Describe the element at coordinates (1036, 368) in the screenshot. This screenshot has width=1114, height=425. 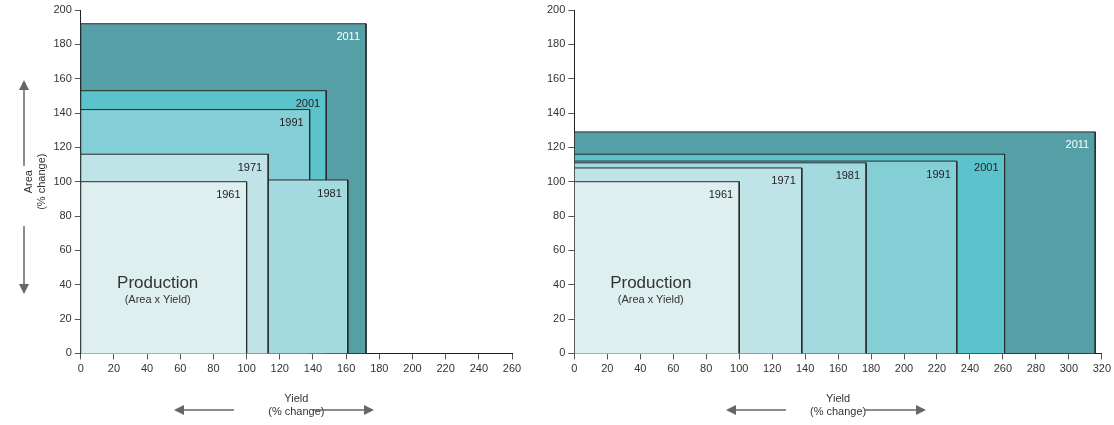
I see `x-tick-label: 280` at that location.